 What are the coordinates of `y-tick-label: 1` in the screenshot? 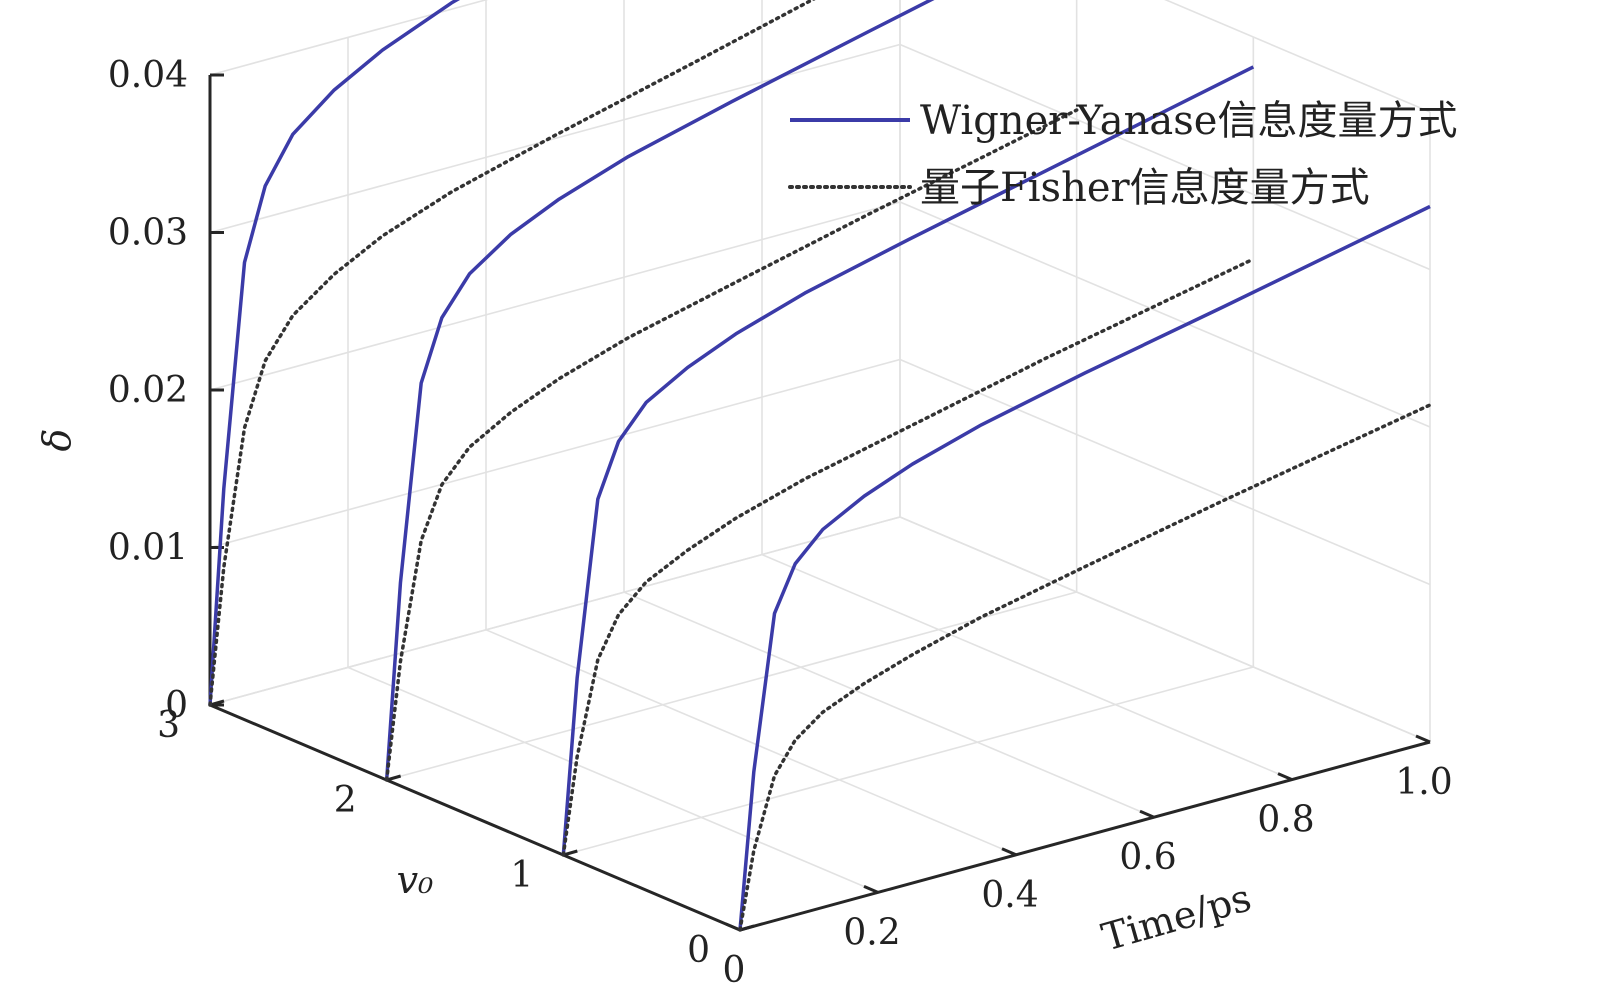 It's located at (521, 875).